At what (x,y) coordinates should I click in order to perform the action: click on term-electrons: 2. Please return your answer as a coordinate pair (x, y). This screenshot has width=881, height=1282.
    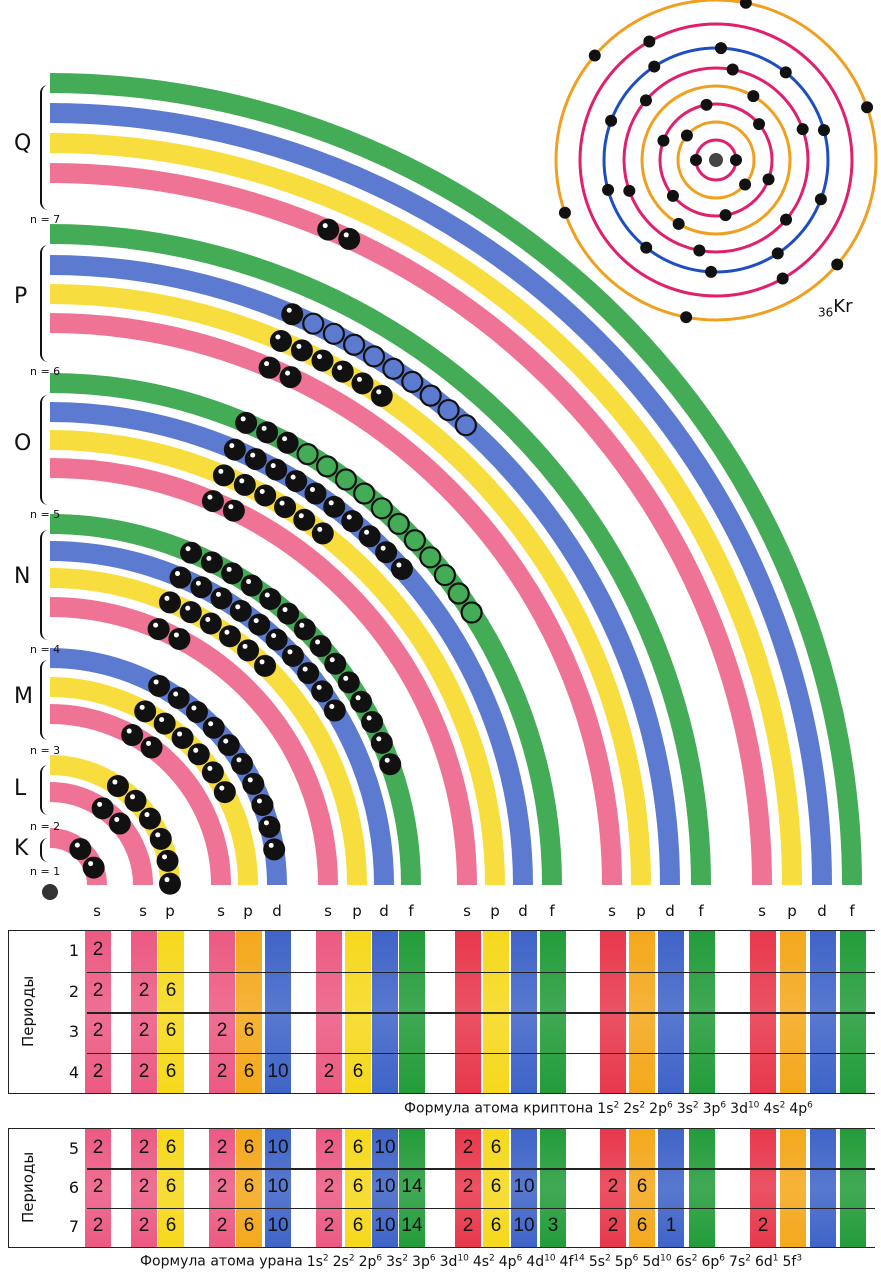
    Looking at the image, I should click on (405, 1258).